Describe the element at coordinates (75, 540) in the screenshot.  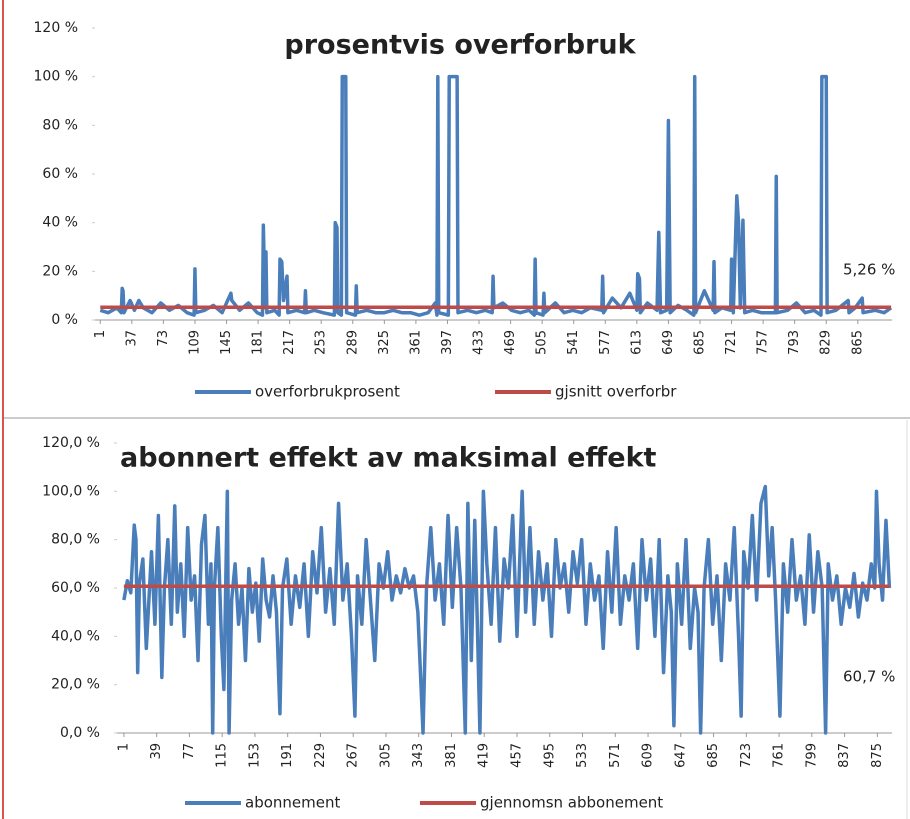
I see `y-tick-label: 80,0 %` at that location.